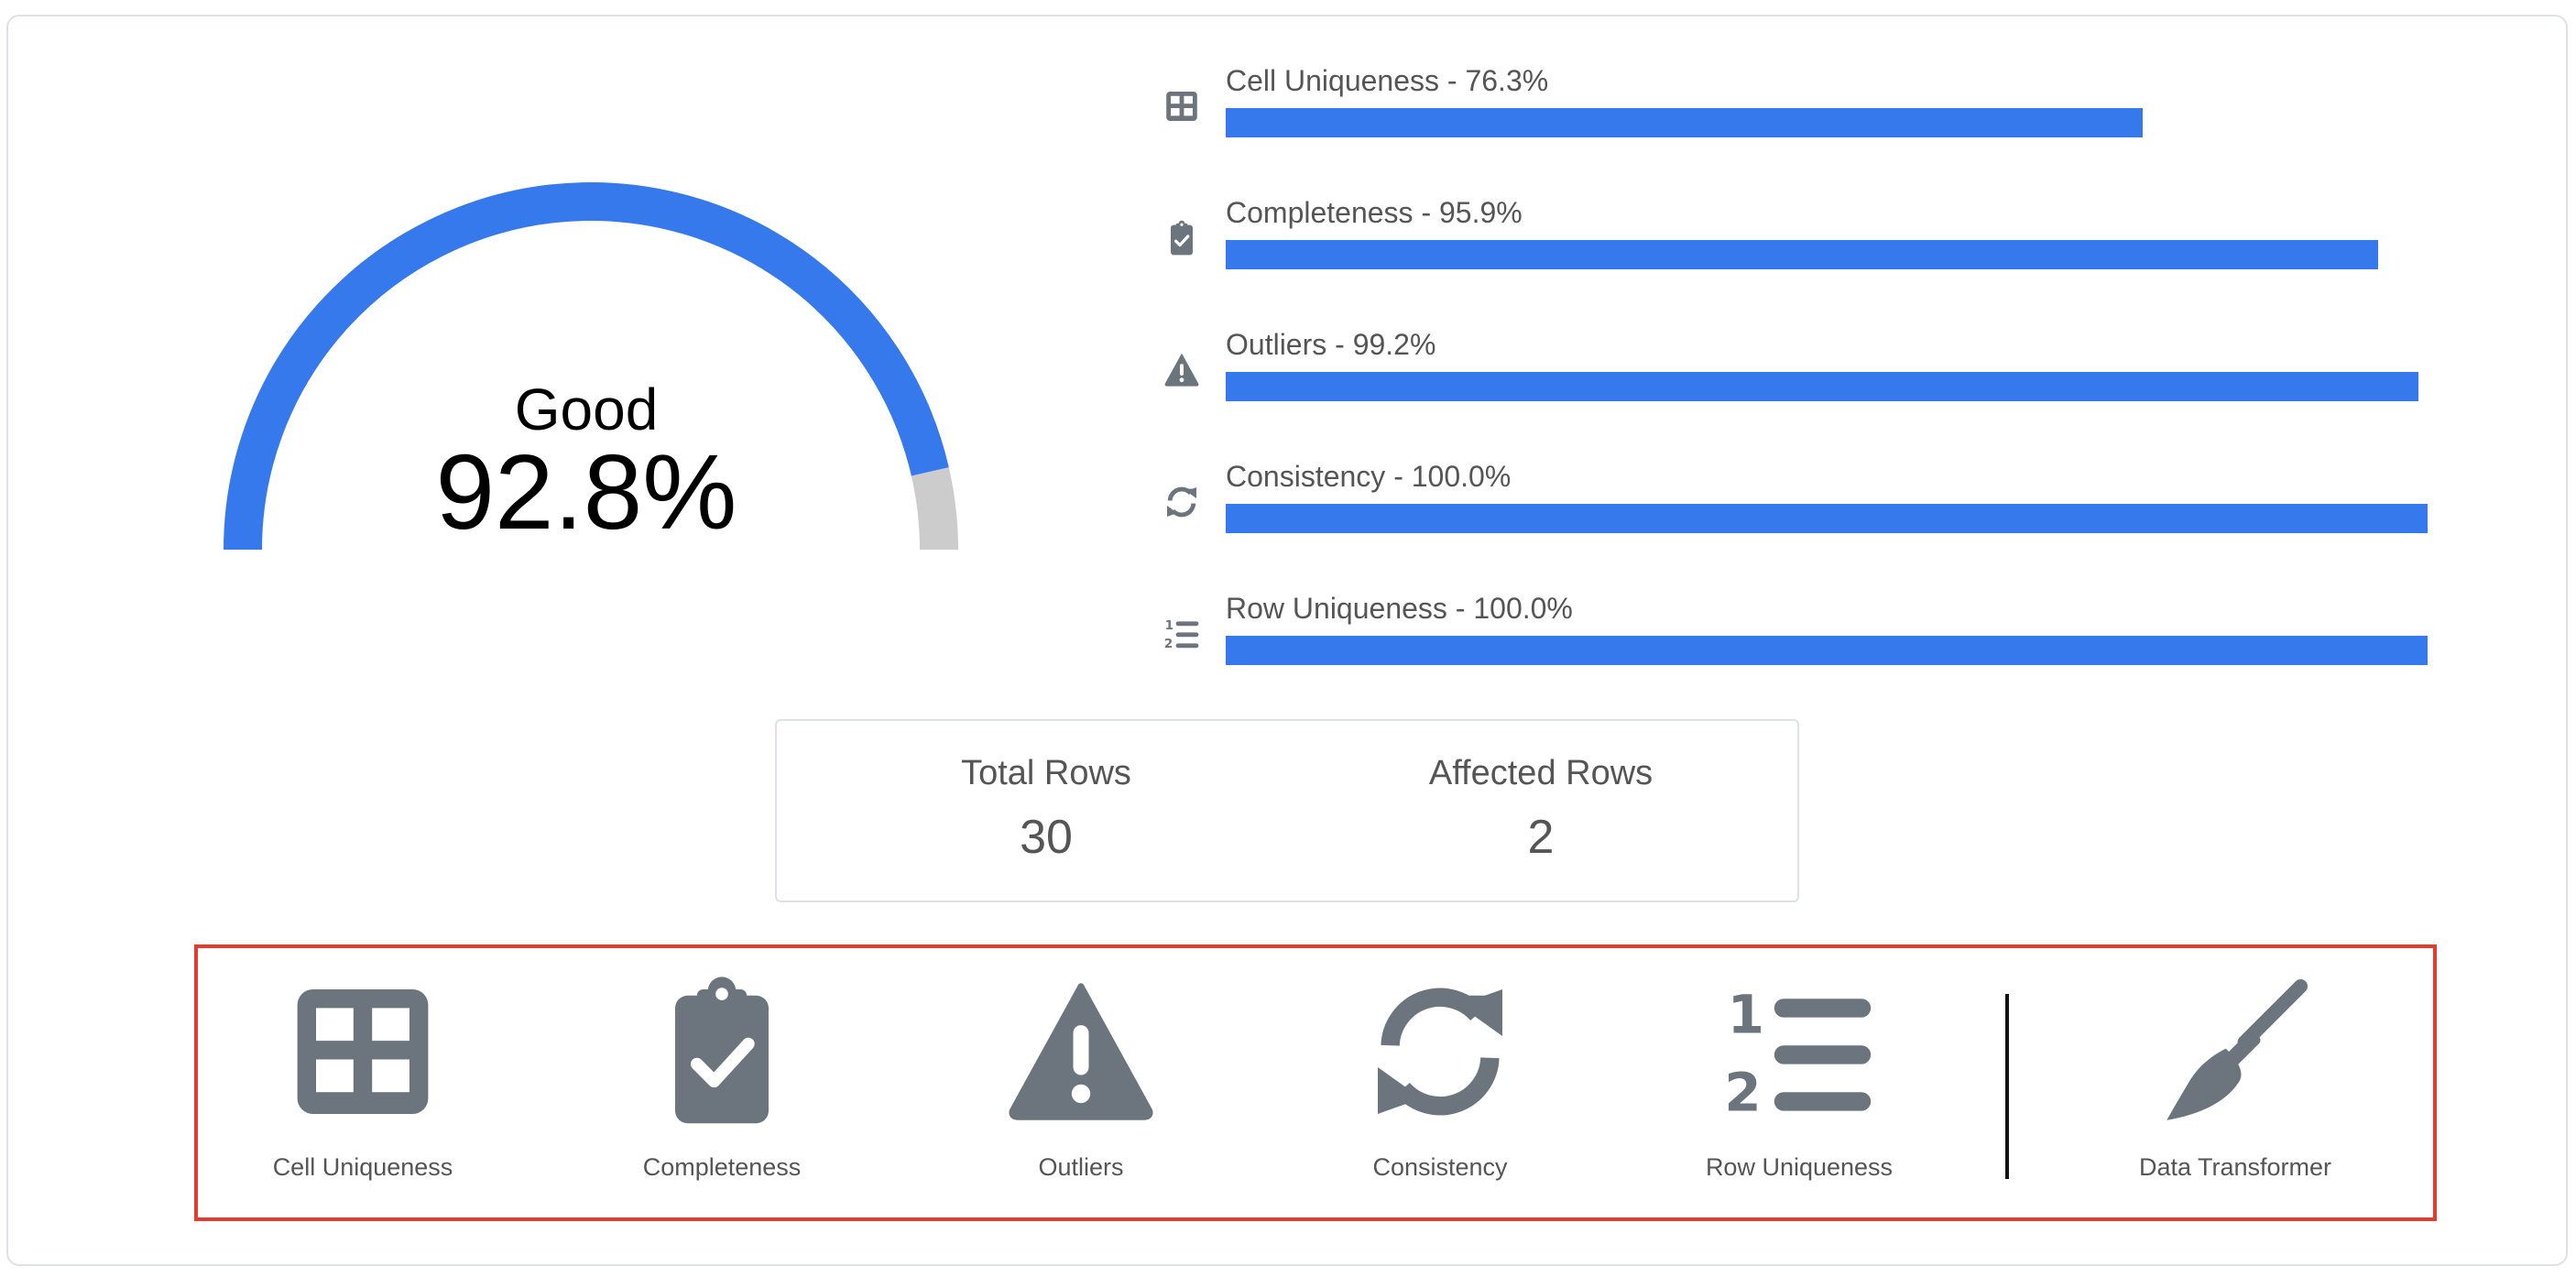  I want to click on tool-label: Completeness, so click(722, 1167).